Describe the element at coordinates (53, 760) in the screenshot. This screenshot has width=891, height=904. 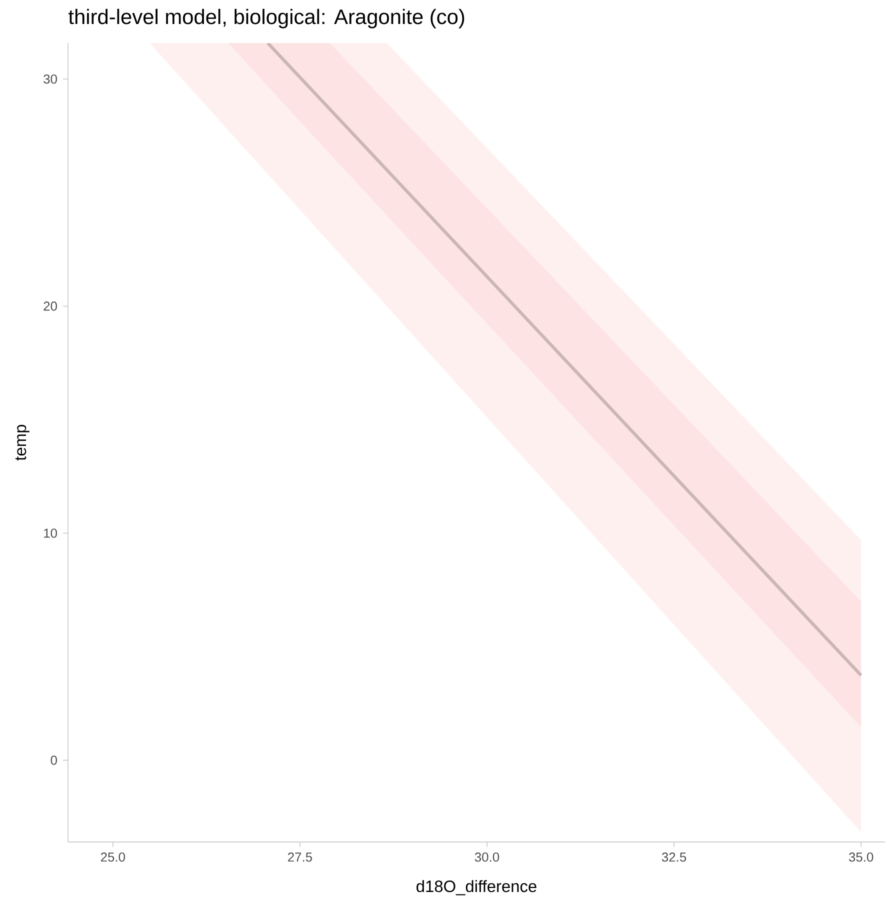
I see `y-tick-label: 0` at that location.